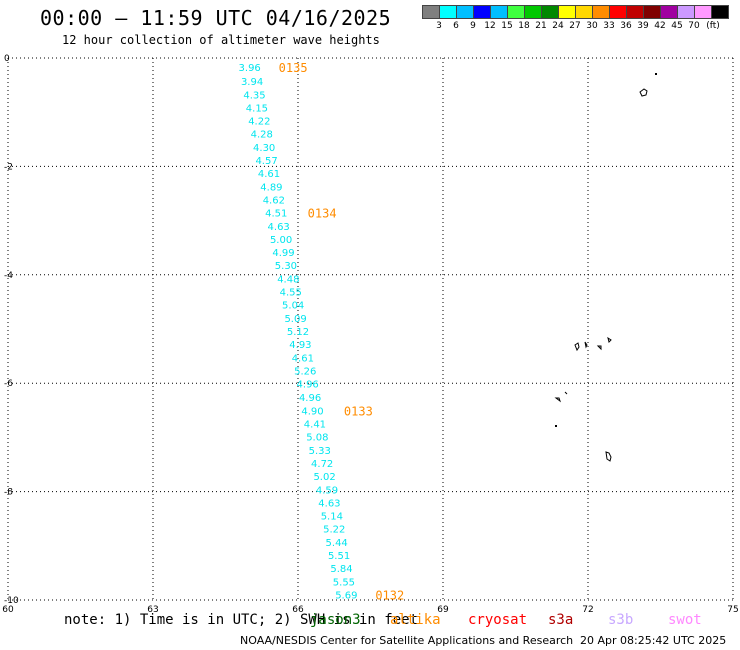  I want to click on y-tick-label: -4, so click(8, 276).